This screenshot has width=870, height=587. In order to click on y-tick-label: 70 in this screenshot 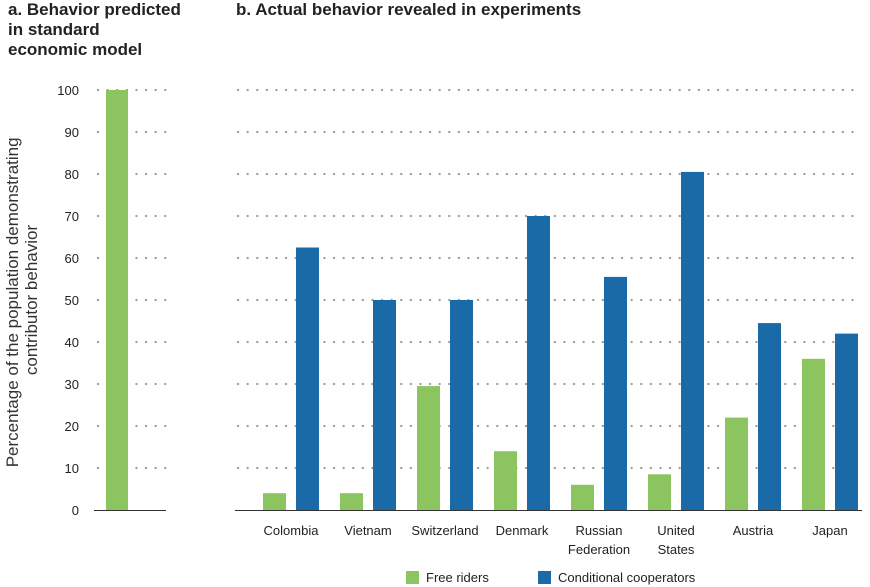, I will do `click(72, 216)`.